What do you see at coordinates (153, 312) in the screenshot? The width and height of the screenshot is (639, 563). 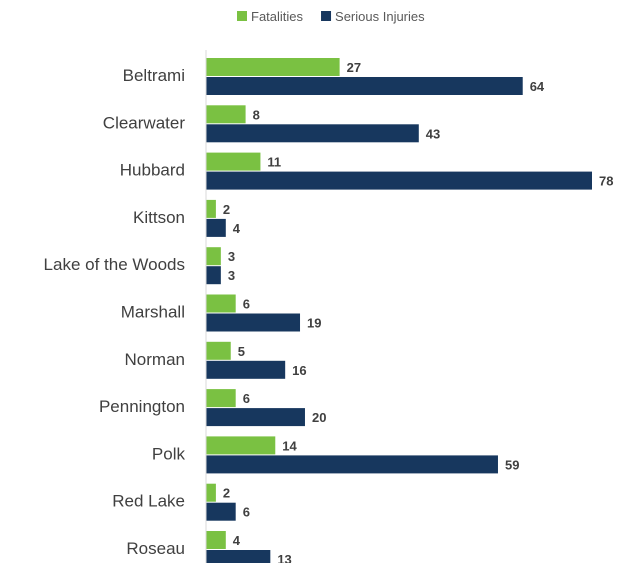 I see `category-label: Marshall` at bounding box center [153, 312].